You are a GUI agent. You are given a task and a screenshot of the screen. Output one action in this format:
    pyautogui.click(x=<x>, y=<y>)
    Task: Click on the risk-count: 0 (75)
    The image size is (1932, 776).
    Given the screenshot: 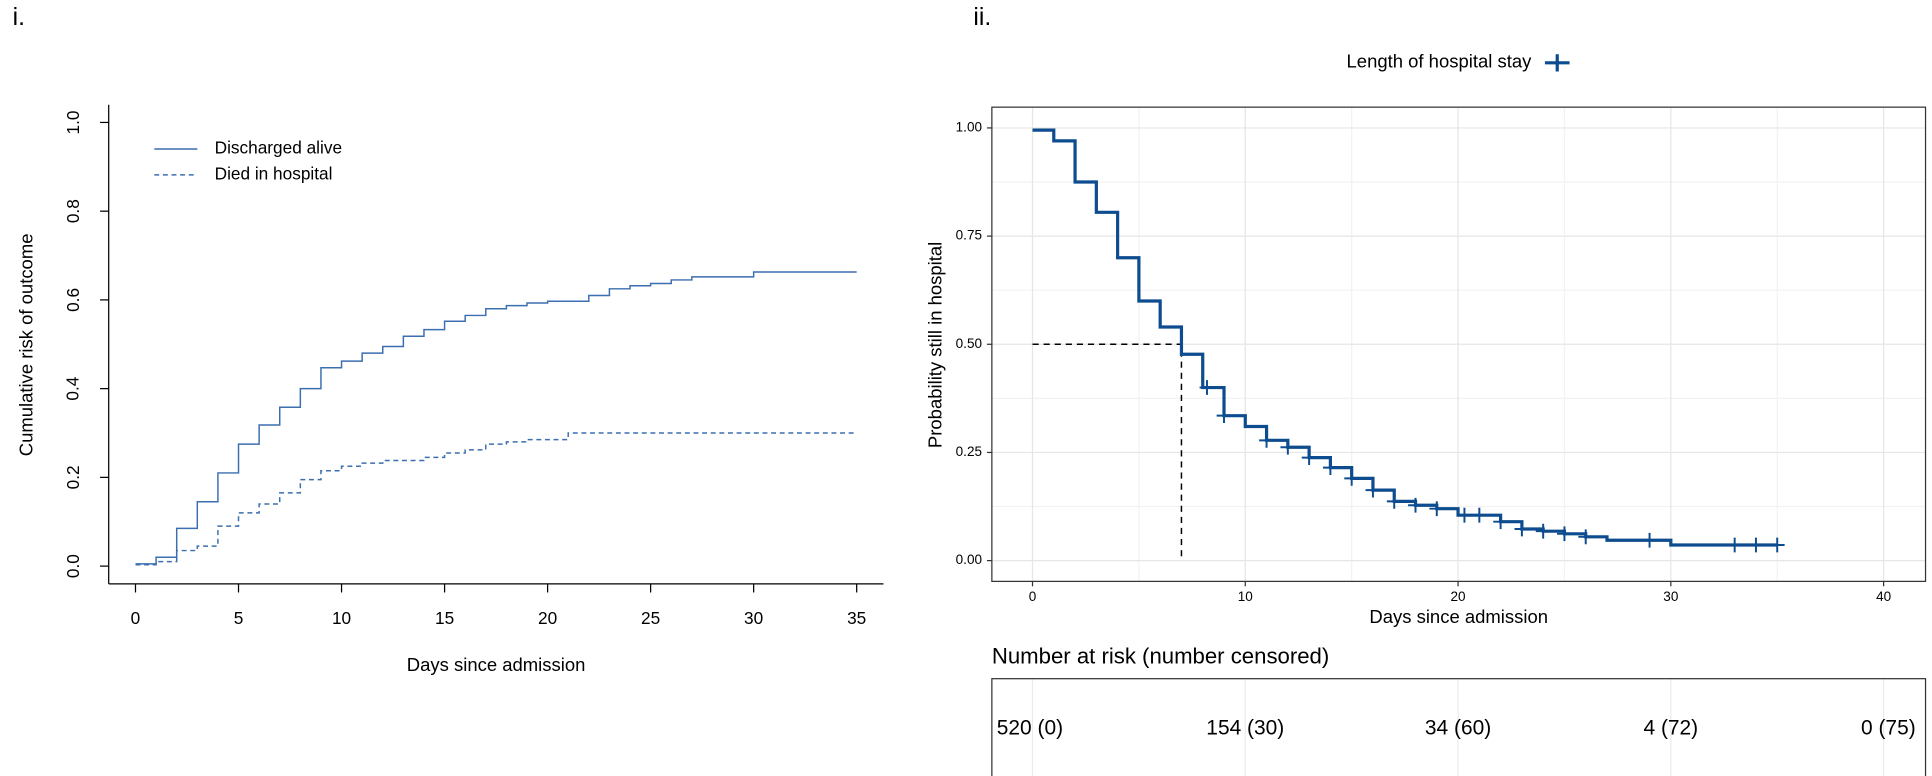 What is the action you would take?
    pyautogui.click(x=1888, y=728)
    